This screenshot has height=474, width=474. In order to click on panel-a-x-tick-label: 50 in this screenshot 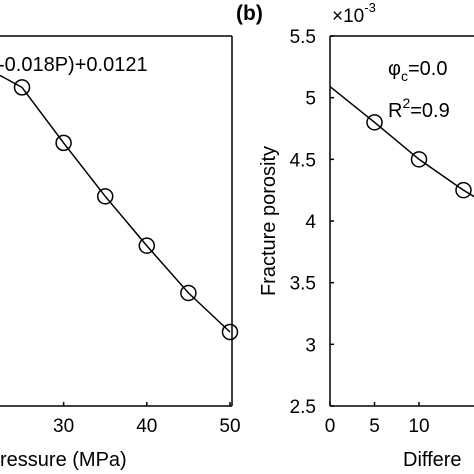, I will do `click(229, 426)`.